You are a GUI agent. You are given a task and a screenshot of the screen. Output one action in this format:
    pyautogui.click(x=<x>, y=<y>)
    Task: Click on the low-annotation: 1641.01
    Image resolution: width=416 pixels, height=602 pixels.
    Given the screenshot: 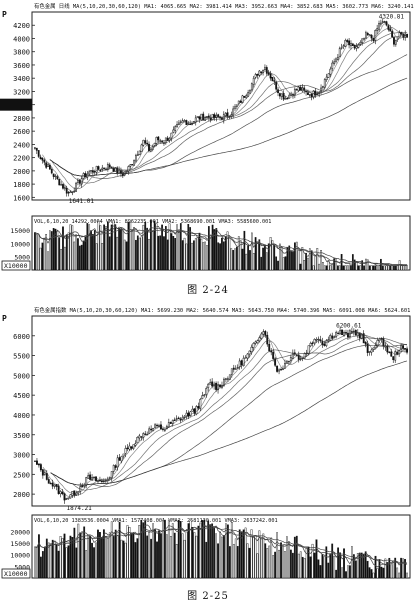 What is the action you would take?
    pyautogui.click(x=82, y=201)
    